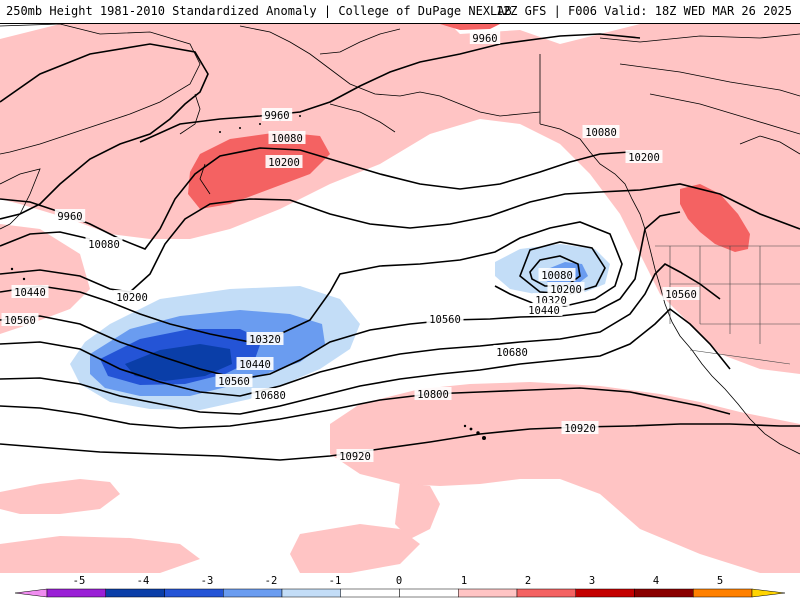 The width and height of the screenshot is (800, 604). Describe the element at coordinates (656, 581) in the screenshot. I see `colorbar-tick-label: 4` at that location.